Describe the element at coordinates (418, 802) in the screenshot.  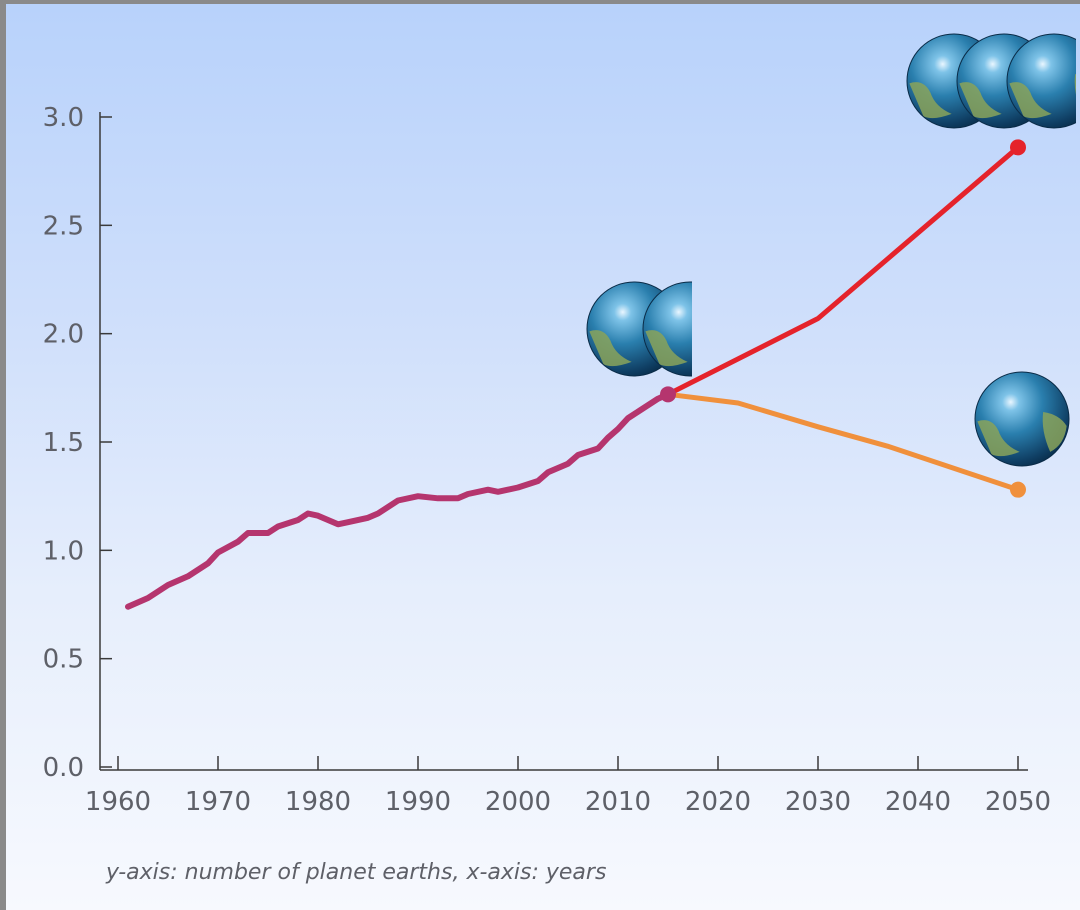
I see `x-tick-label: 1990` at that location.